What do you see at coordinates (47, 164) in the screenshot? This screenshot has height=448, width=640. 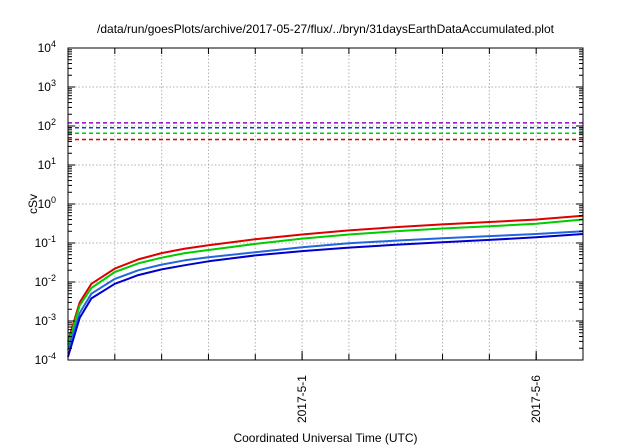 I see `y-tick-label: 10¹` at bounding box center [47, 164].